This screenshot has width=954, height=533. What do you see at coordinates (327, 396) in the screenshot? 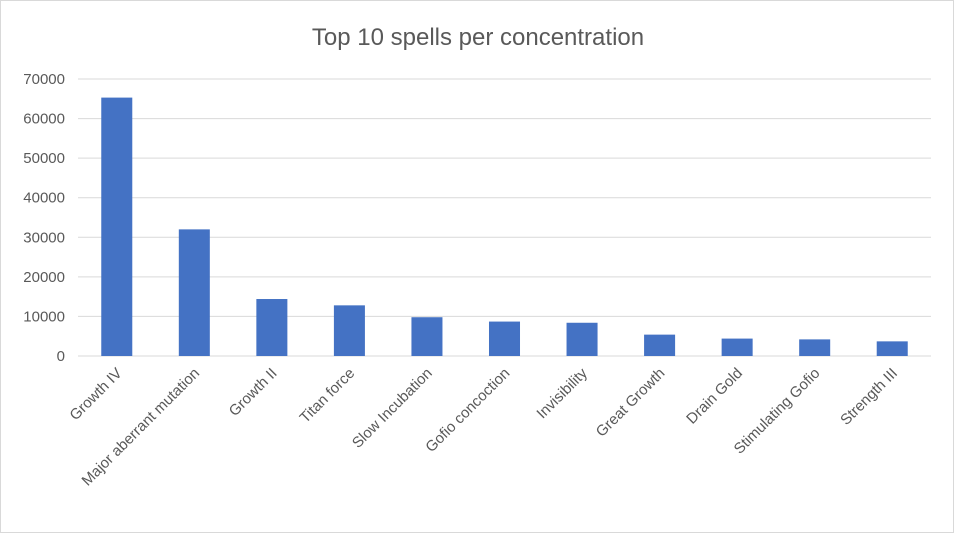
I see `x-tick-label: Titan force` at bounding box center [327, 396].